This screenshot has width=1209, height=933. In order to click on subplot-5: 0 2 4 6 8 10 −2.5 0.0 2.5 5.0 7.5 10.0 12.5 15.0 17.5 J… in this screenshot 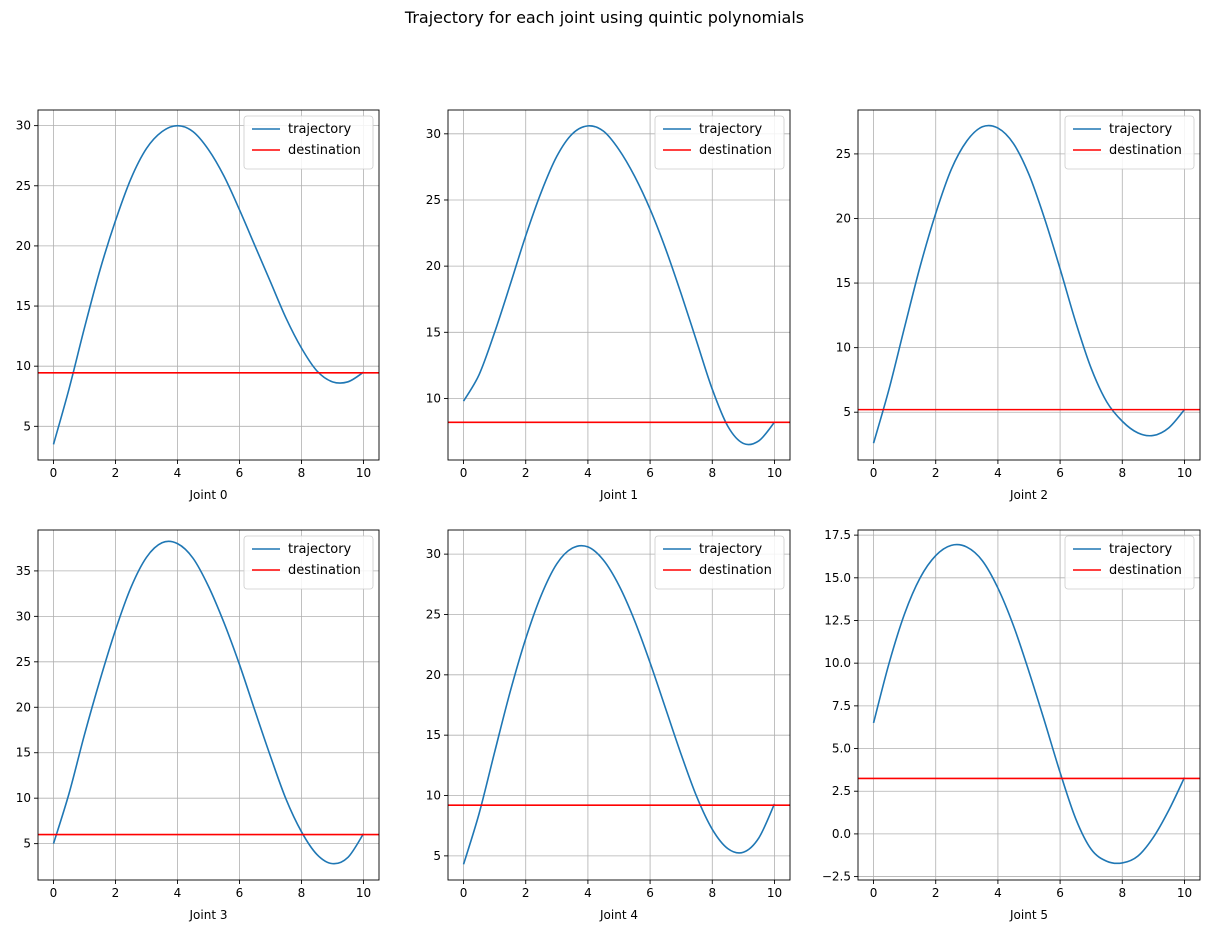, I will do `click(1011, 725)`.